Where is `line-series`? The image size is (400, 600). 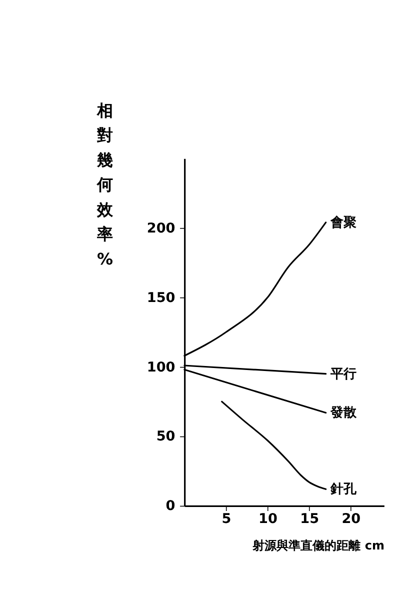 line-series is located at coordinates (274, 445).